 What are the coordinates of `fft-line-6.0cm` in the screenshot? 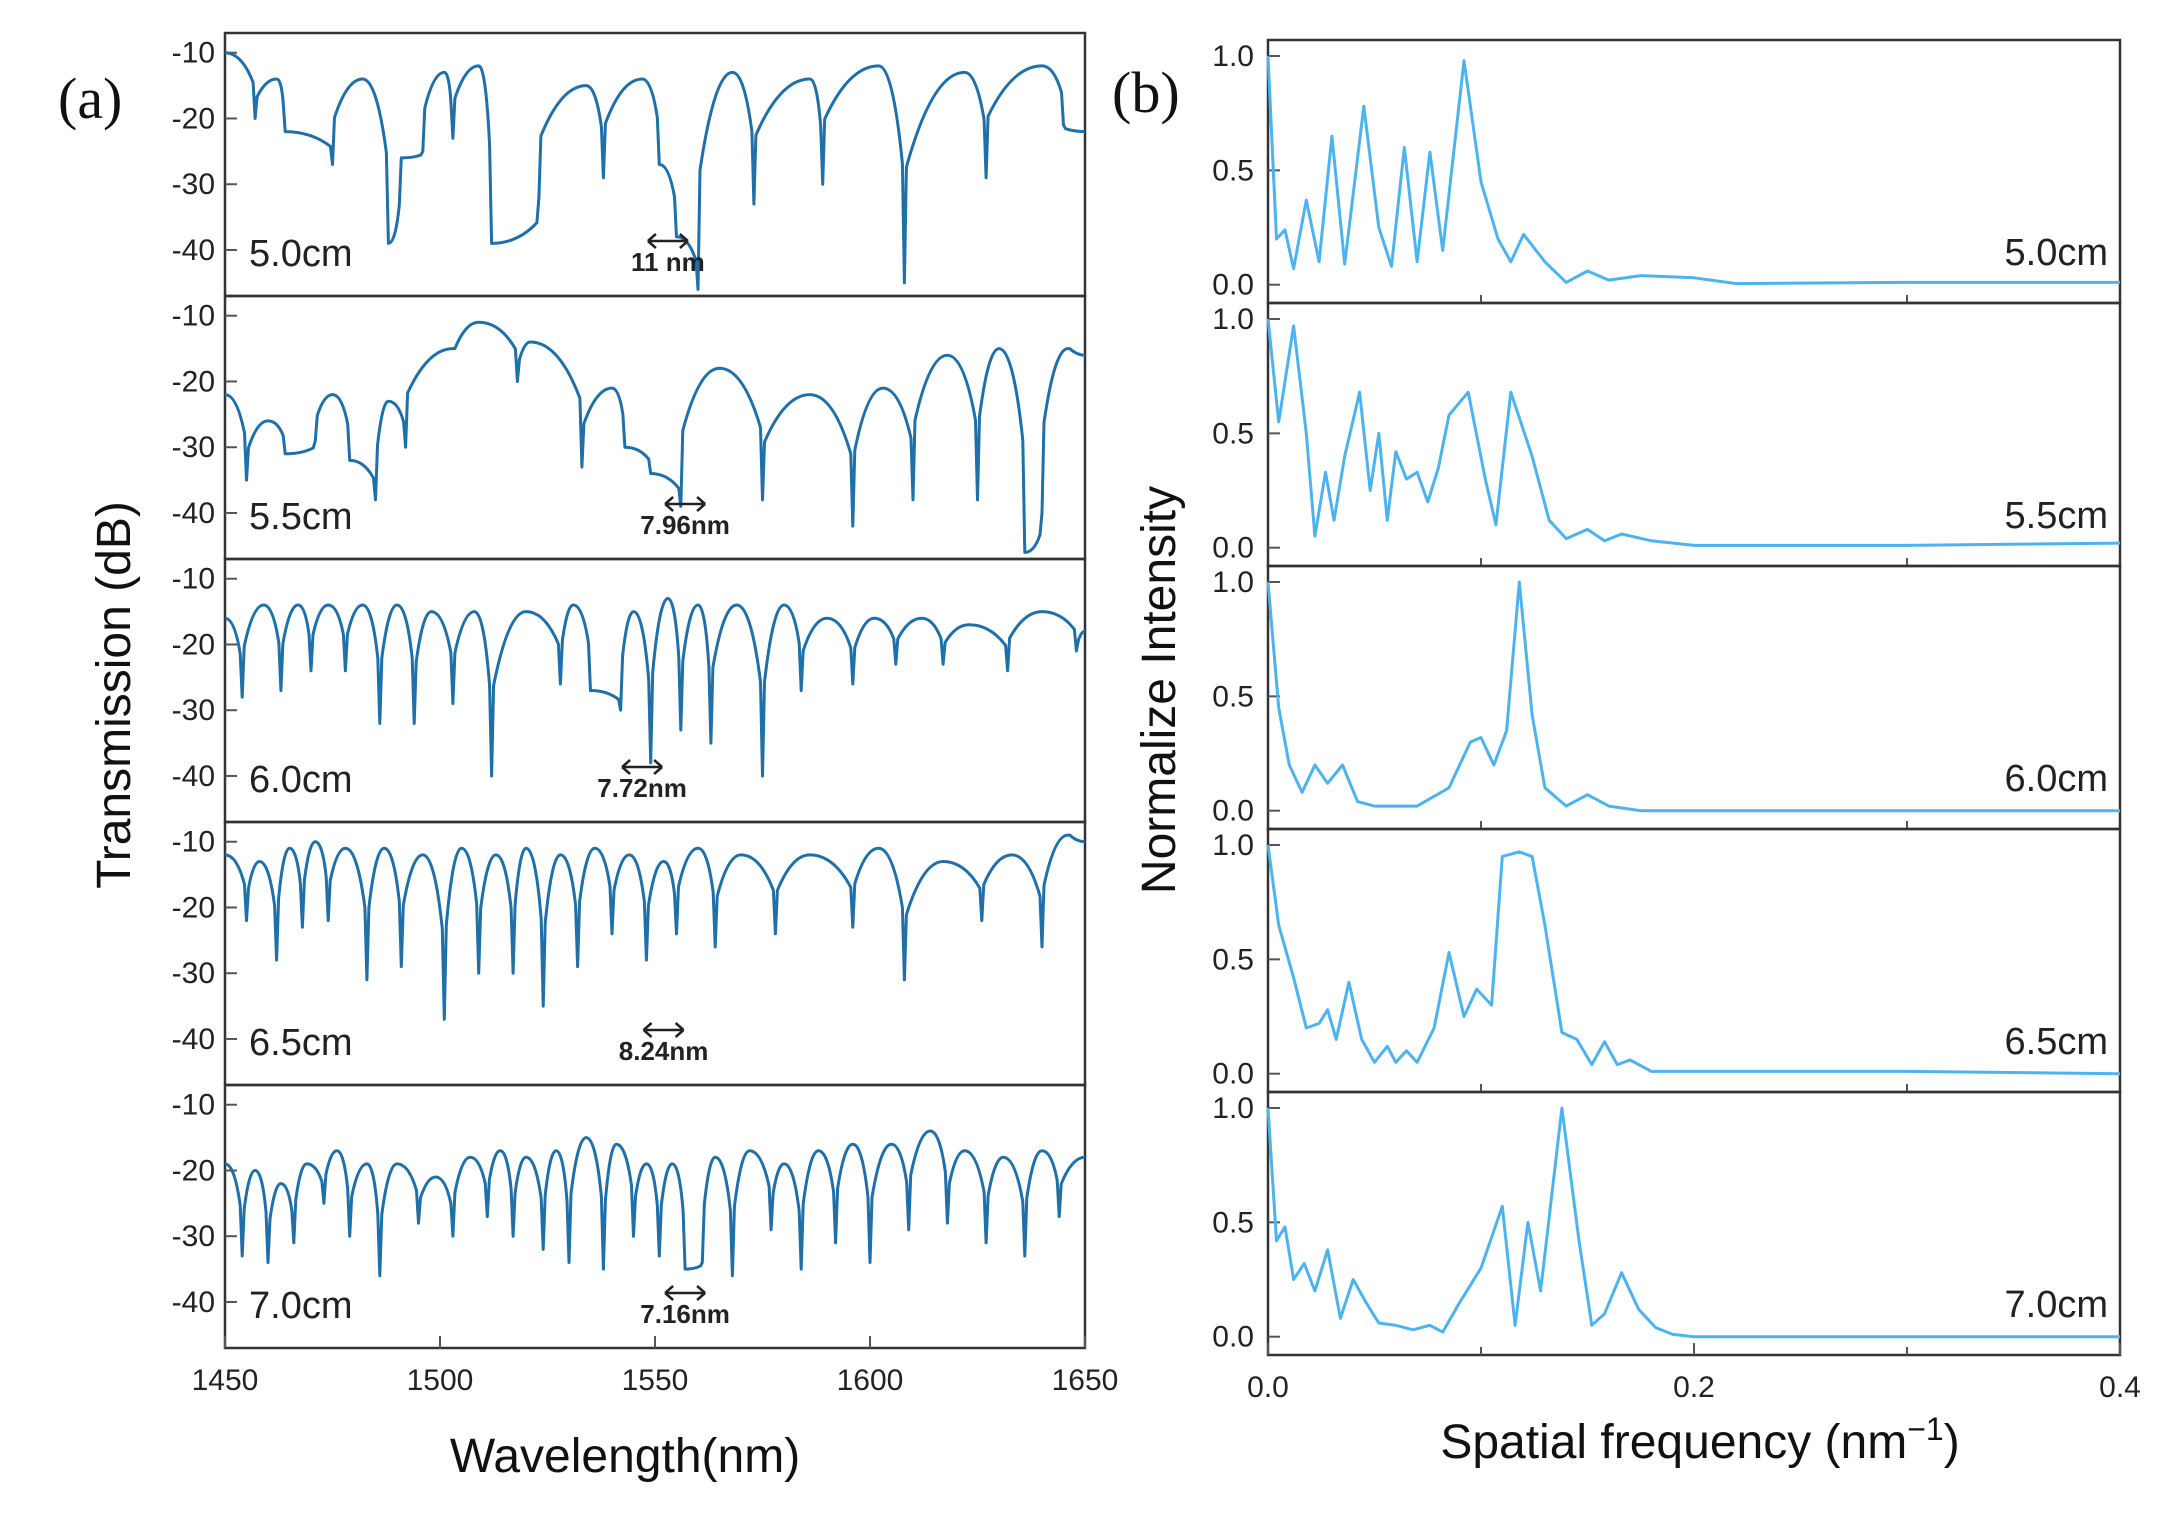 It's located at (1693, 696).